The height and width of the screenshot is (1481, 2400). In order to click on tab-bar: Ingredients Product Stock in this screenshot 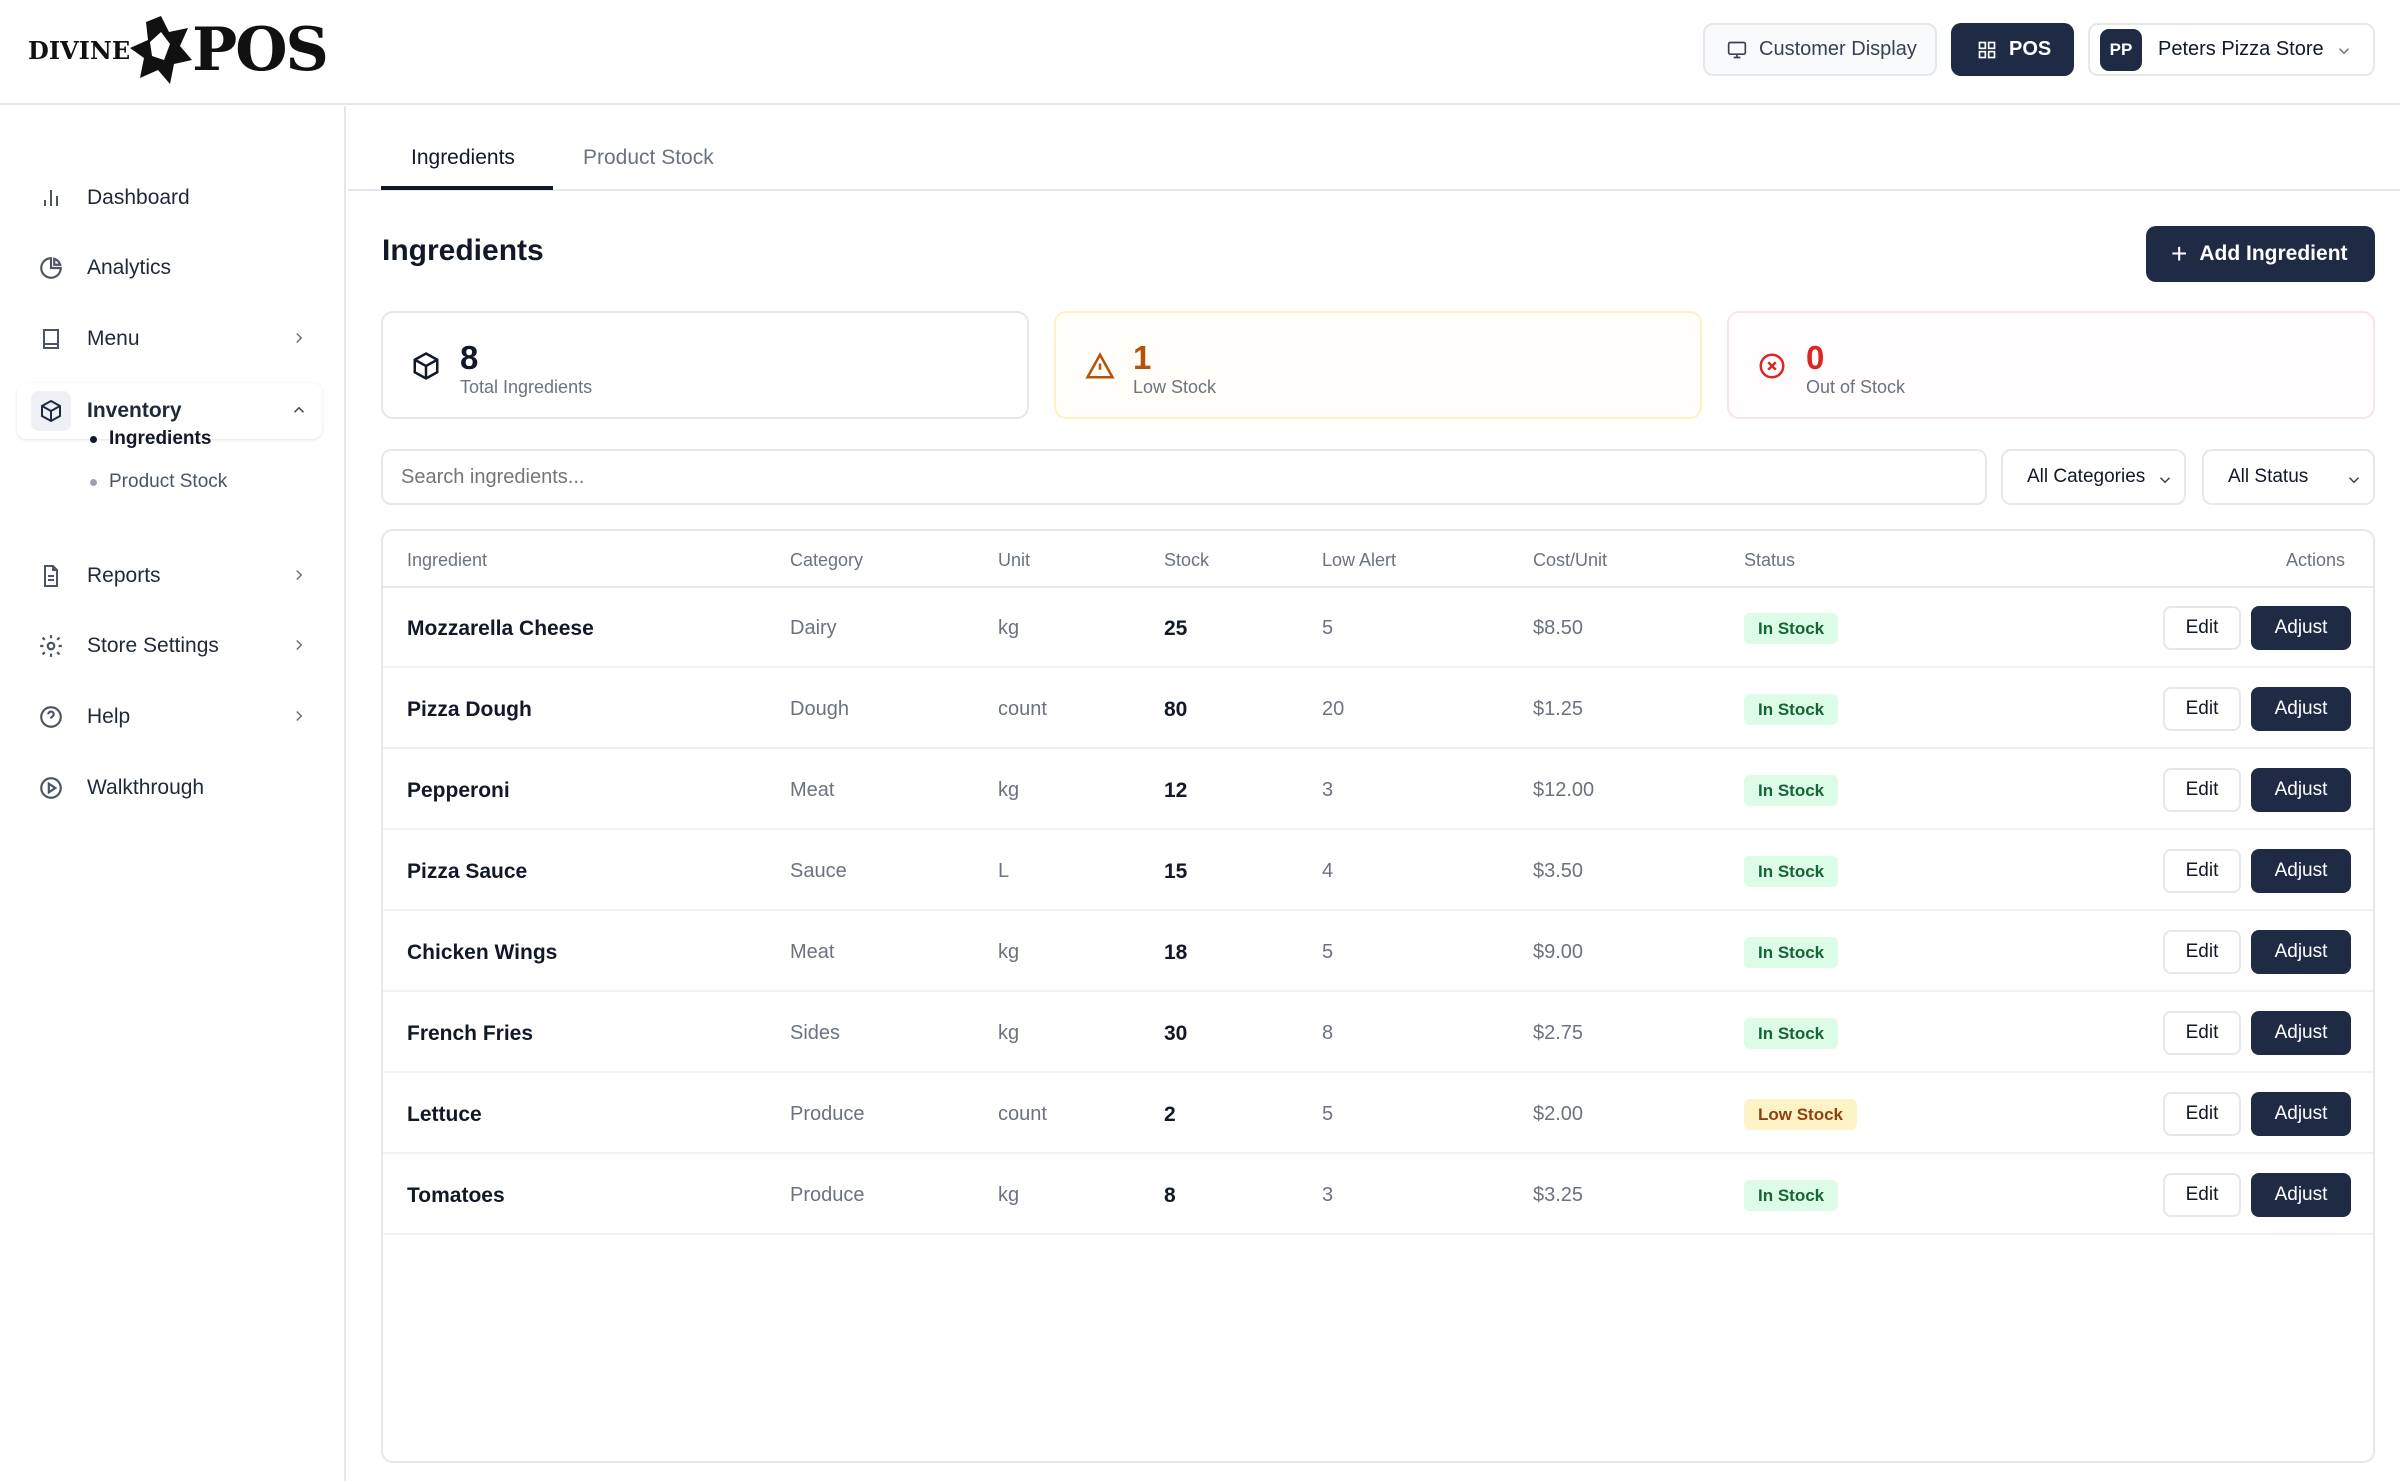, I will do `click(1374, 148)`.